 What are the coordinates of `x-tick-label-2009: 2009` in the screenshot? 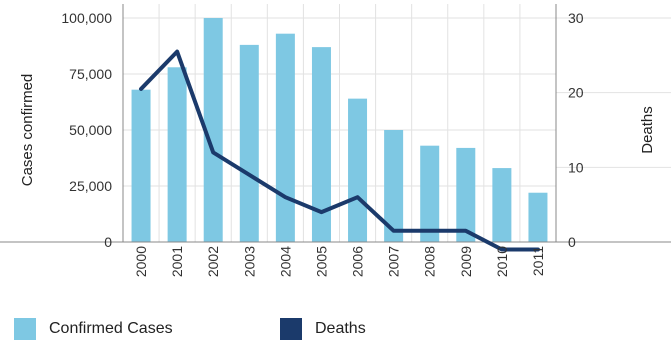 It's located at (466, 261).